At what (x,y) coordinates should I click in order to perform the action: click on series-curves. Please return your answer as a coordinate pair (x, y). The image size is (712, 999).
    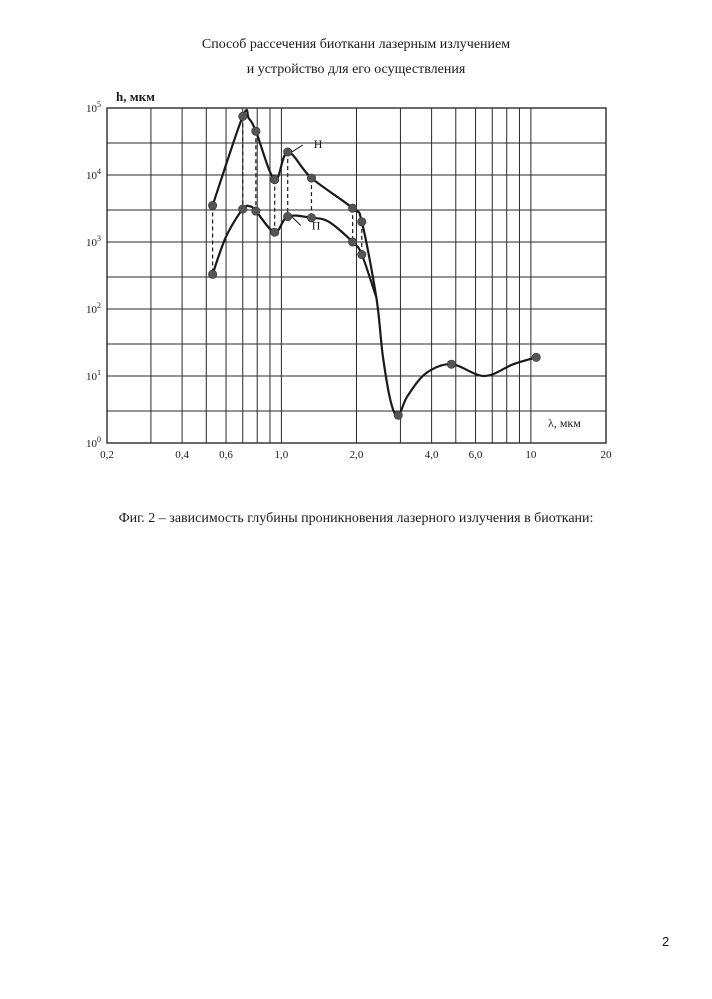
    Looking at the image, I should click on (375, 263).